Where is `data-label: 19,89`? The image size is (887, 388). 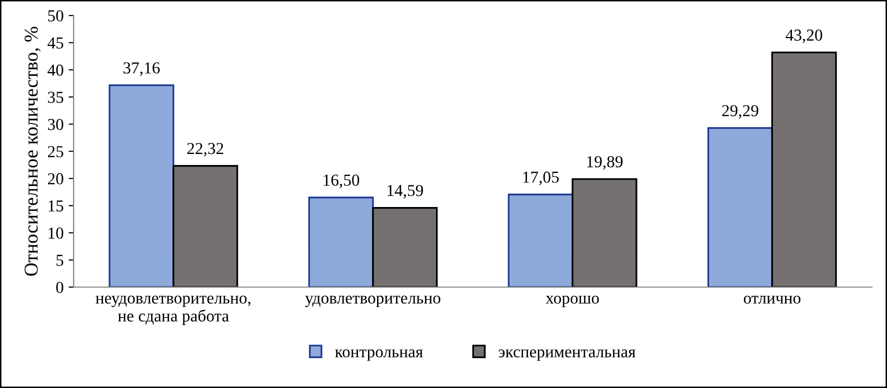
data-label: 19,89 is located at coordinates (605, 163).